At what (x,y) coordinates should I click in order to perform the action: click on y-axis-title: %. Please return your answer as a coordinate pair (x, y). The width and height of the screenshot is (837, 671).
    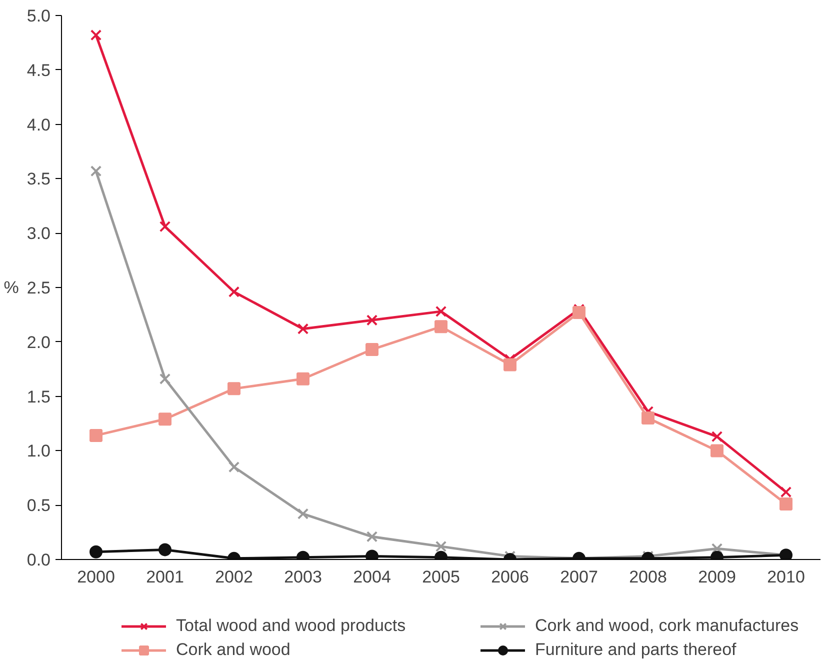
    Looking at the image, I should click on (11, 287).